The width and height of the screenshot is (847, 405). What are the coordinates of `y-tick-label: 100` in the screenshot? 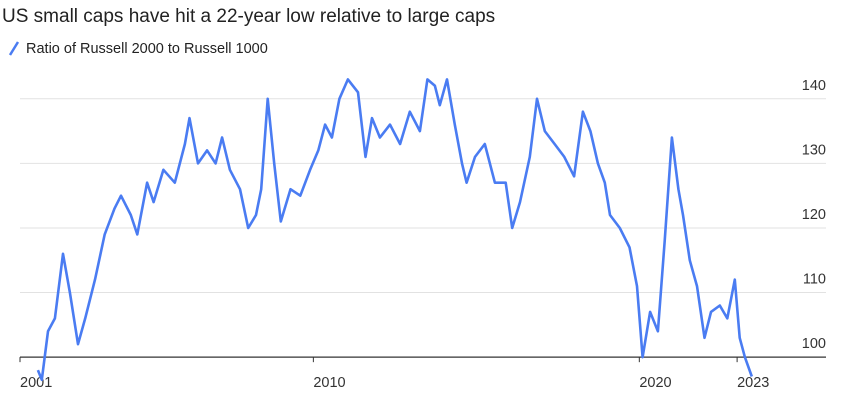 It's located at (814, 344).